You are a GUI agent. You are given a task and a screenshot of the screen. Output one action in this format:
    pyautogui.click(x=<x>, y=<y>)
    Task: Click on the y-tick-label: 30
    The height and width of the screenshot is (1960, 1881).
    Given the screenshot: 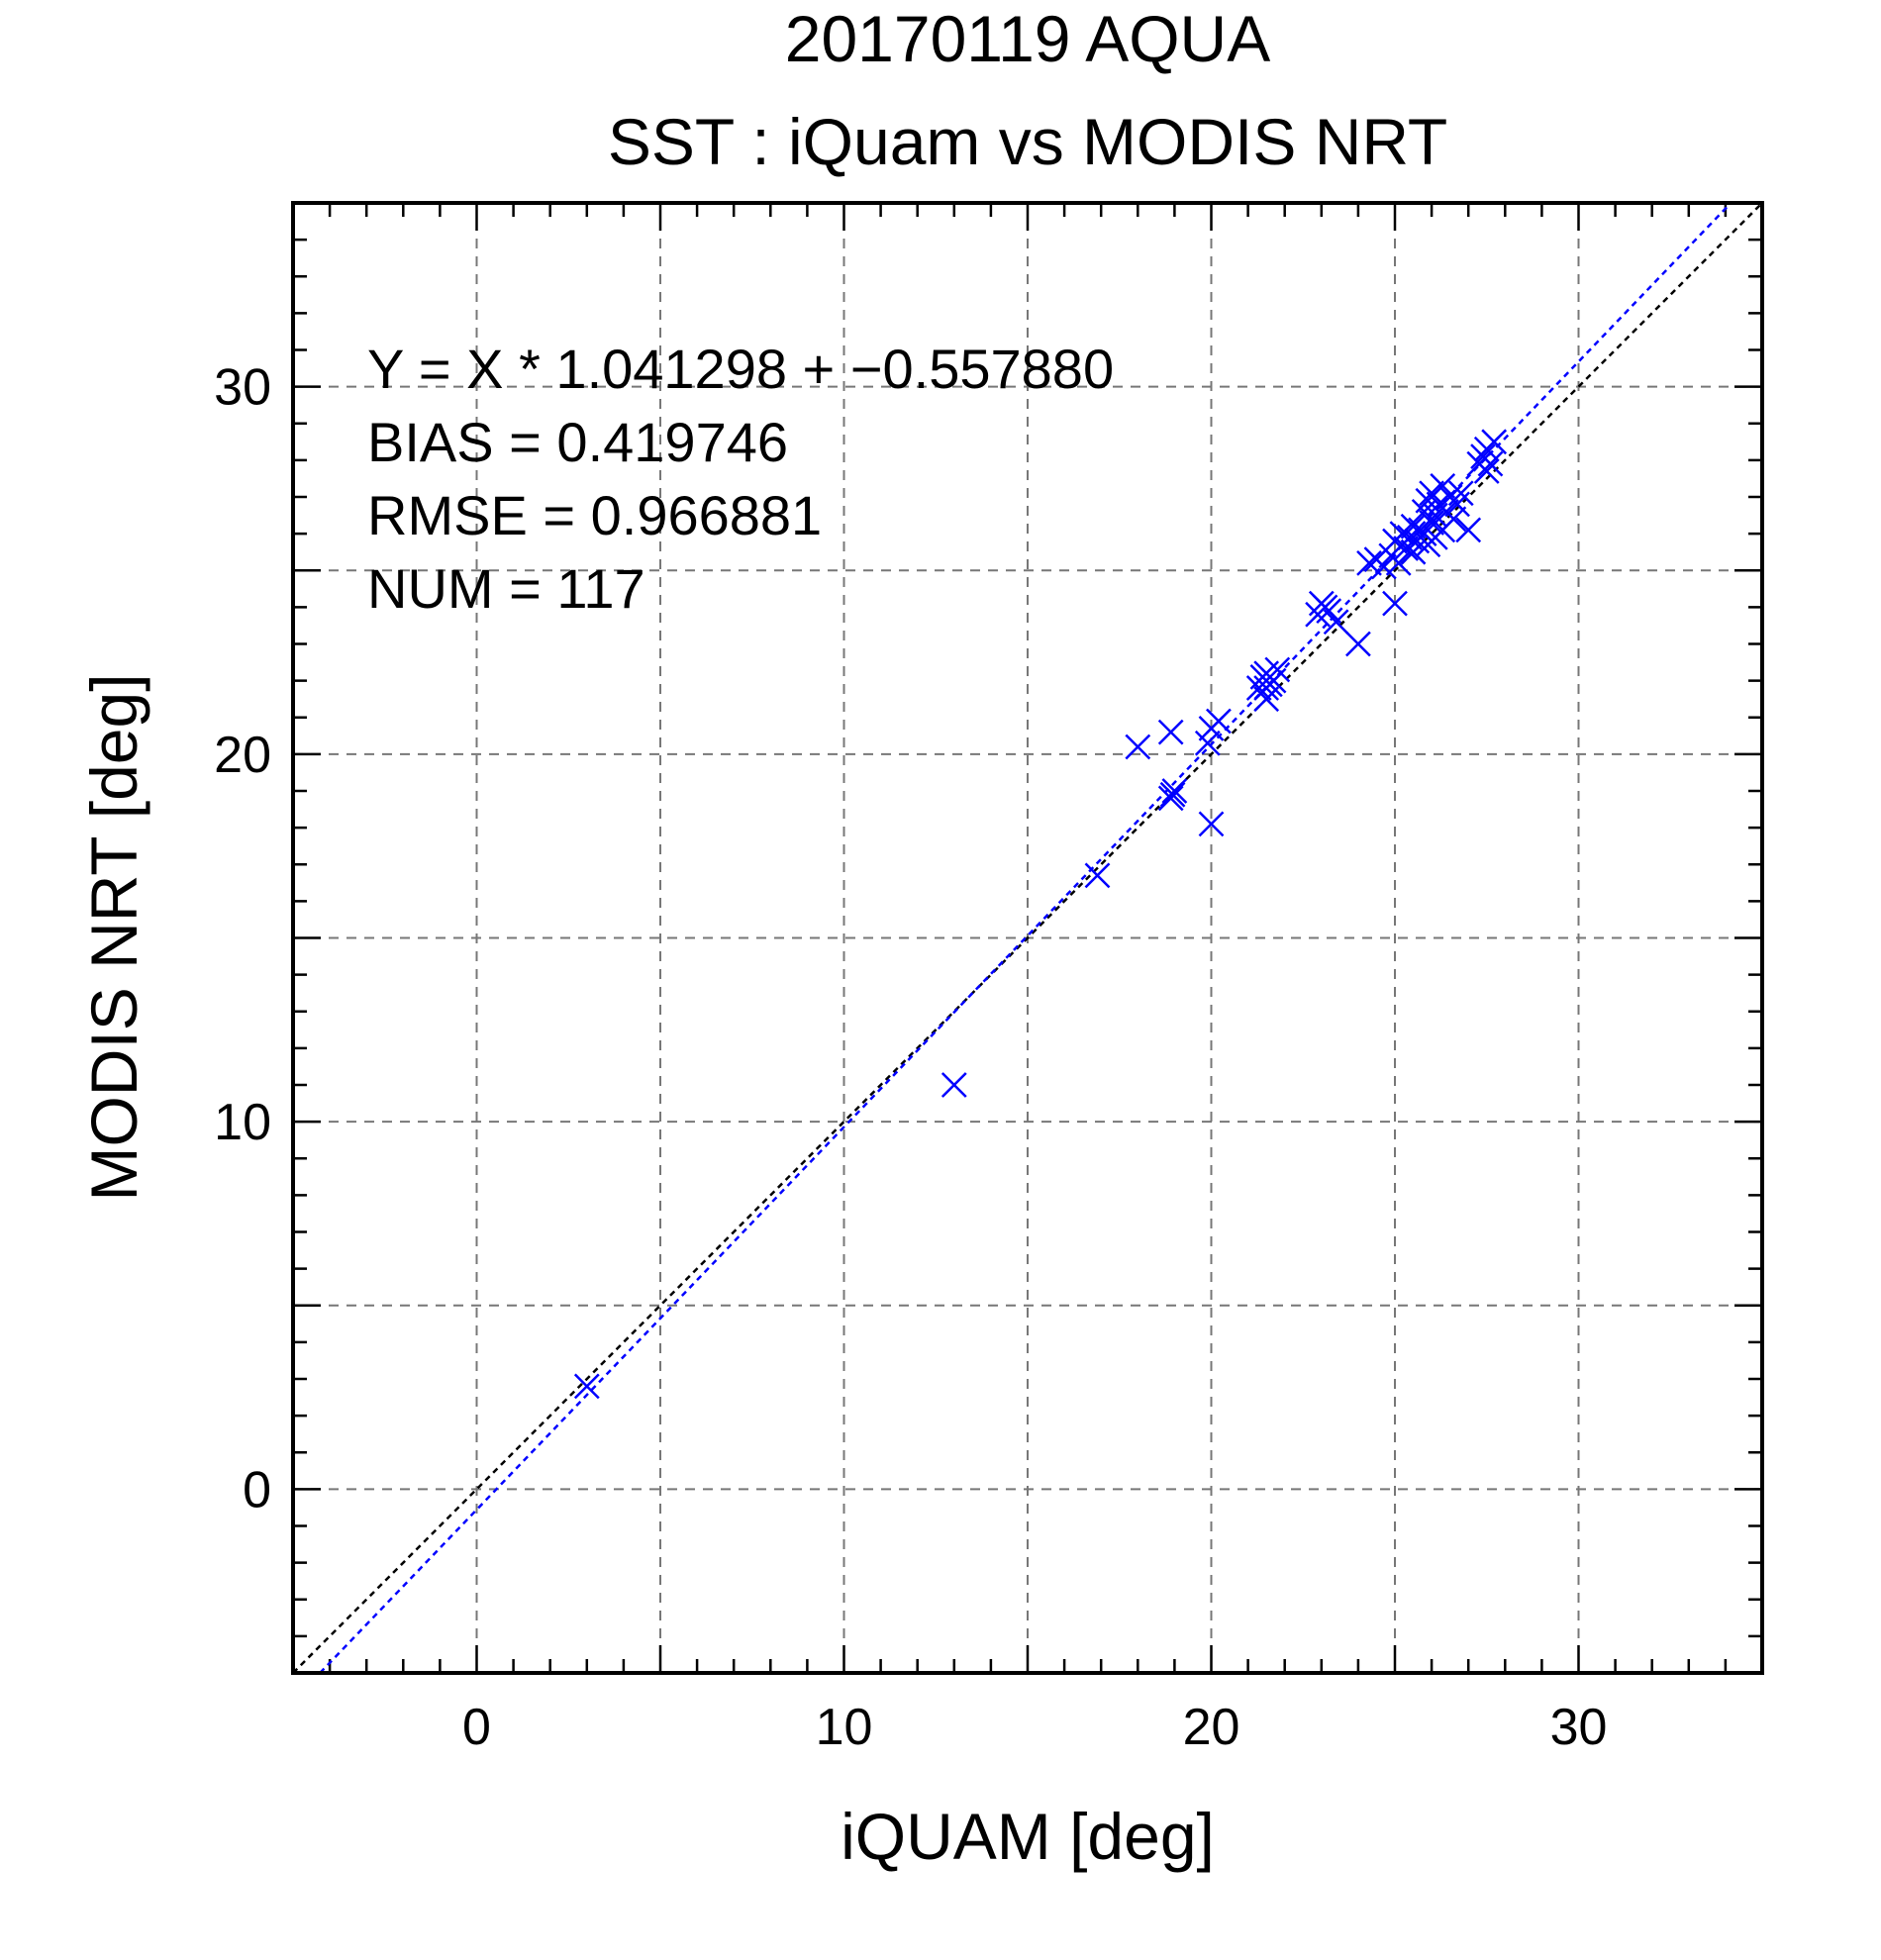 What is the action you would take?
    pyautogui.click(x=243, y=388)
    